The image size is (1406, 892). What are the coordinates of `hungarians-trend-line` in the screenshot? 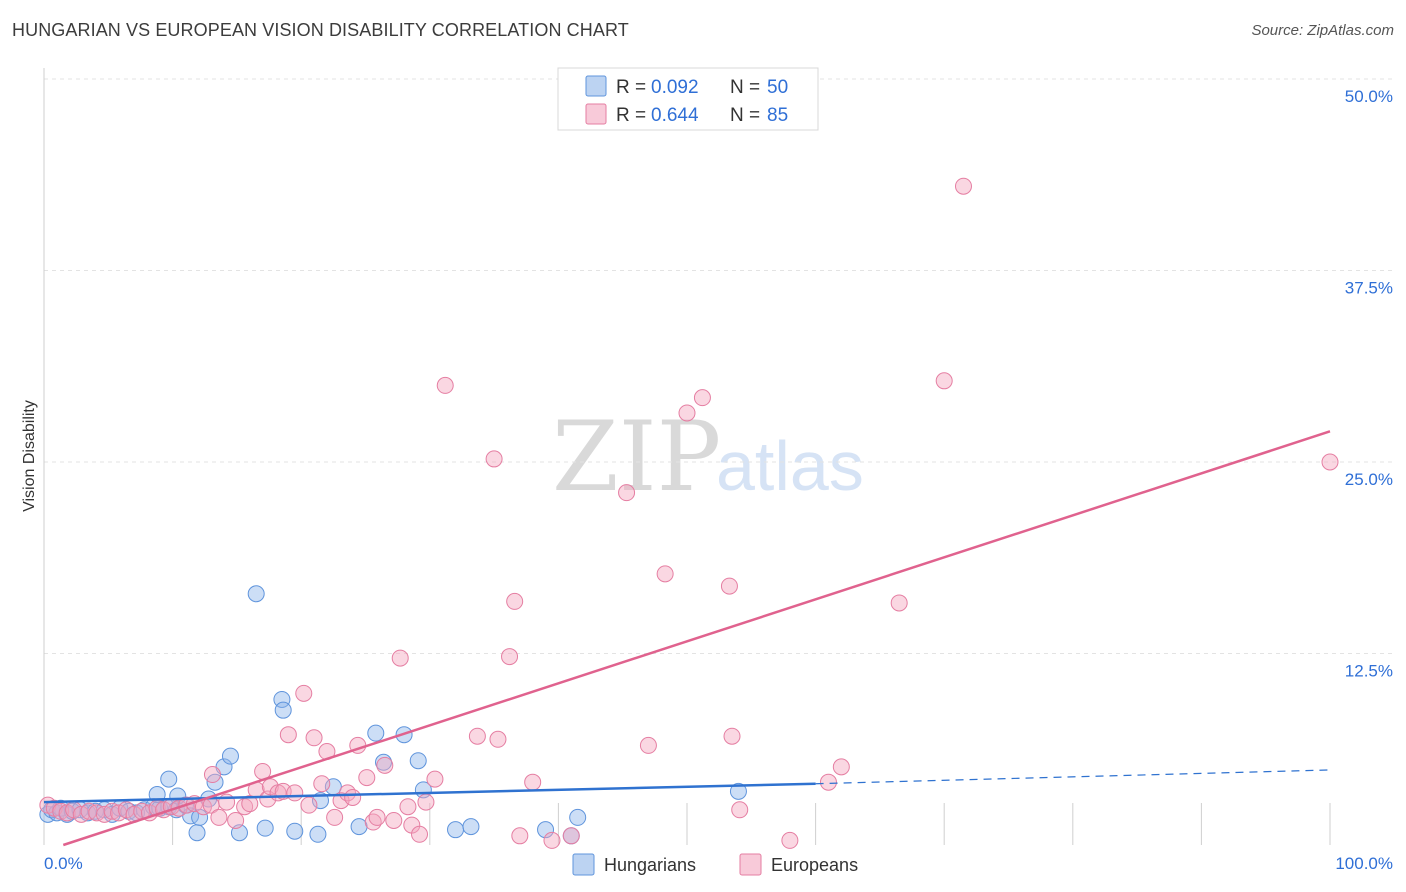 It's located at (429, 793).